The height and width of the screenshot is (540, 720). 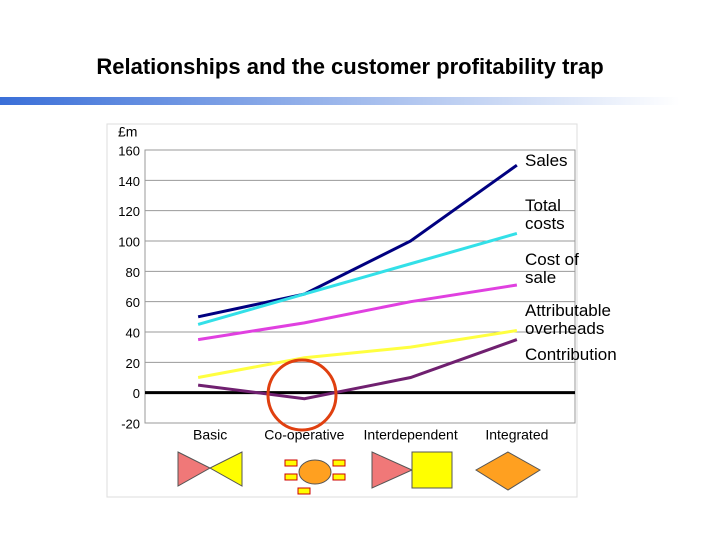 What do you see at coordinates (133, 363) in the screenshot?
I see `y-tick-label: 20` at bounding box center [133, 363].